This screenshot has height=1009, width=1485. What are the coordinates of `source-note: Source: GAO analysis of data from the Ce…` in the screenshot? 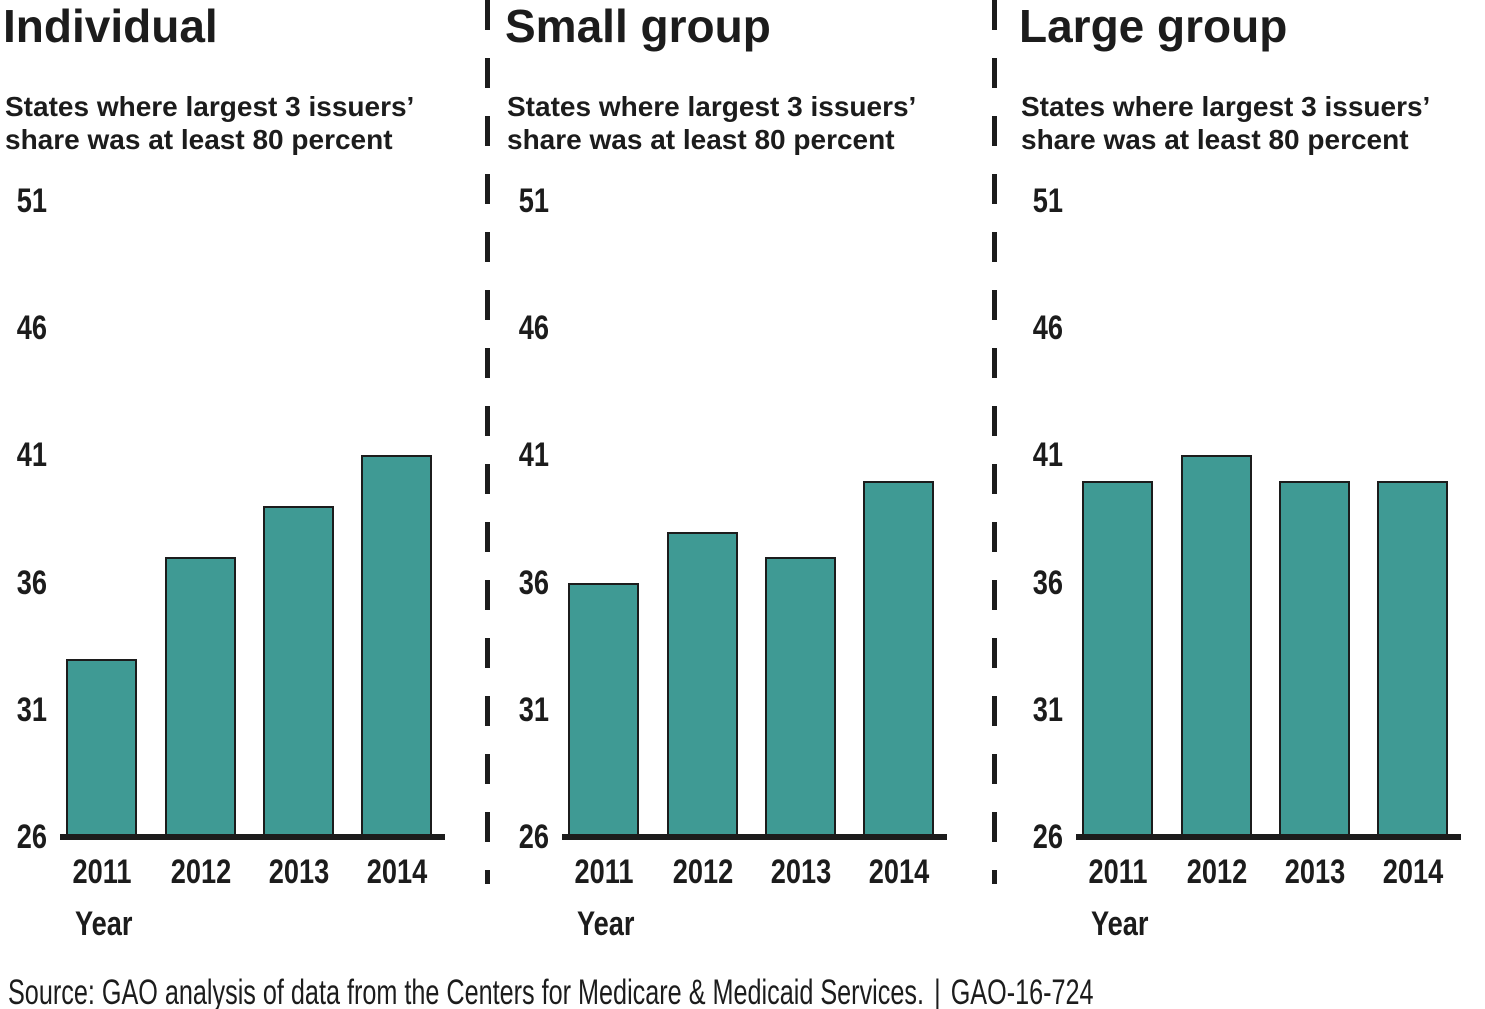 It's located at (551, 990).